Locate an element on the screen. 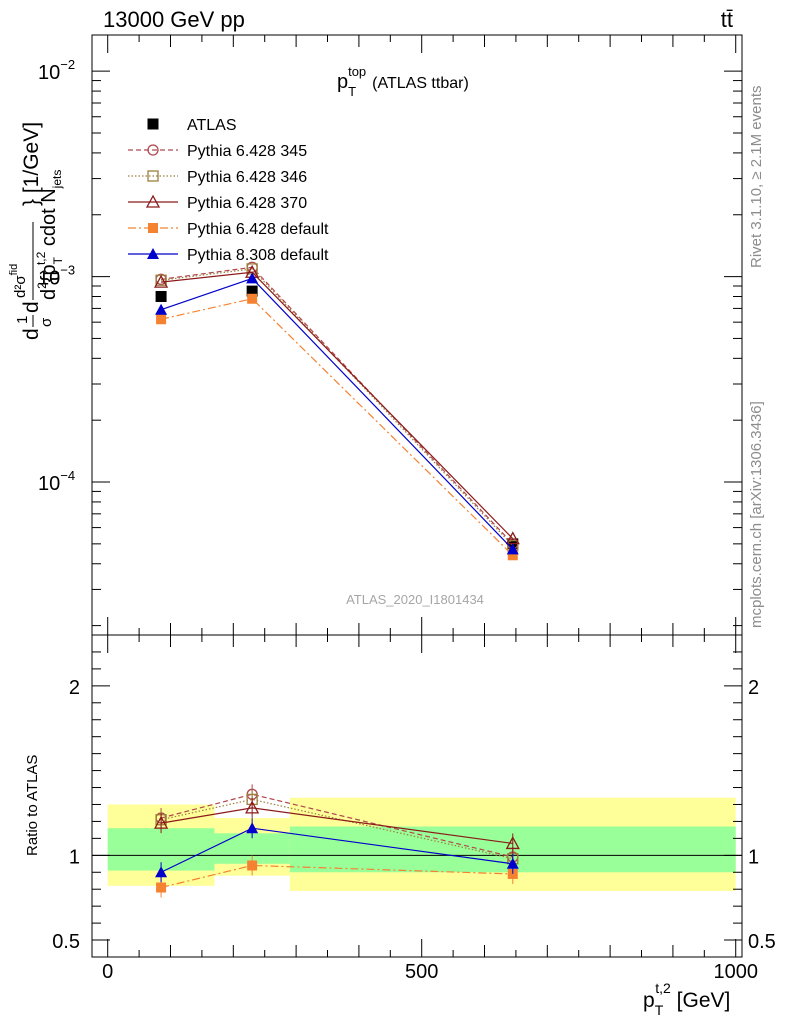 The width and height of the screenshot is (786, 1024). ylabel-frac2-den-sub: T is located at coordinates (58, 260).